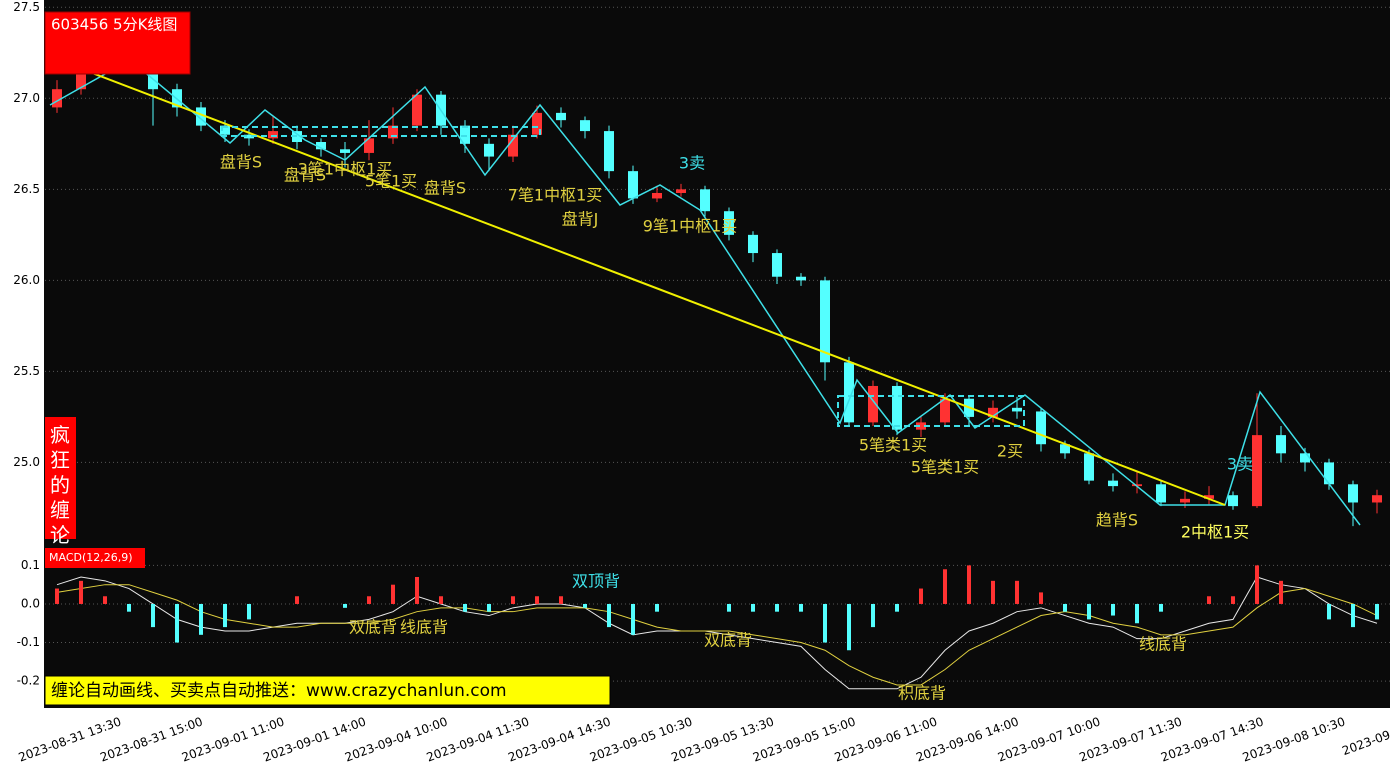 Image resolution: width=1390 pixels, height=775 pixels. What do you see at coordinates (117, 43) in the screenshot?
I see `title-box` at bounding box center [117, 43].